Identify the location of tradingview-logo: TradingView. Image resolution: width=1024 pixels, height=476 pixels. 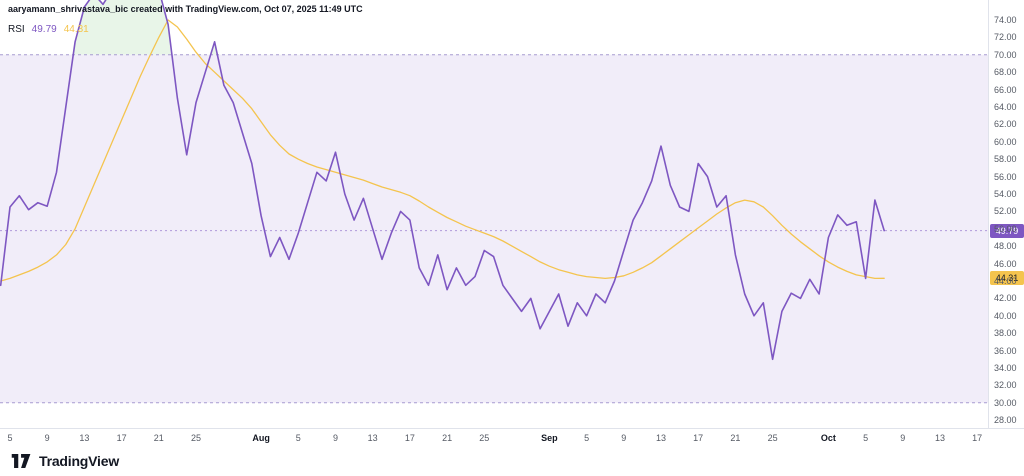
(64, 461).